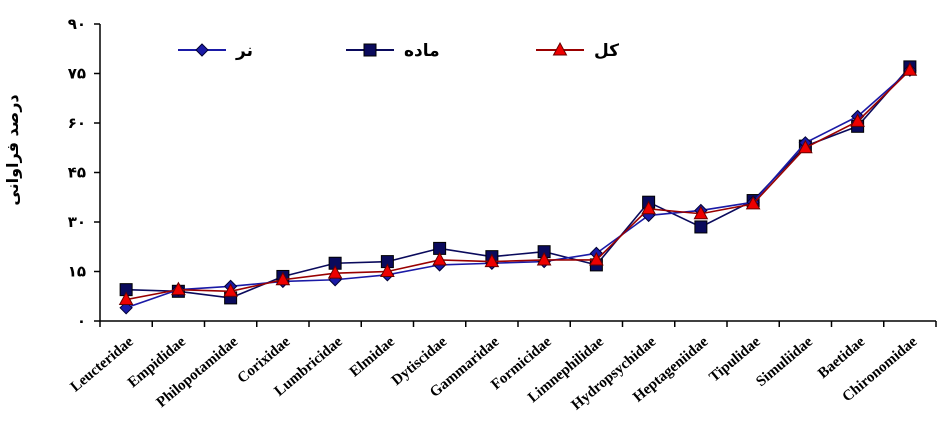 This screenshot has height=448, width=944. What do you see at coordinates (77, 272) in the screenshot?
I see `y-tick-label: ۱۵` at bounding box center [77, 272].